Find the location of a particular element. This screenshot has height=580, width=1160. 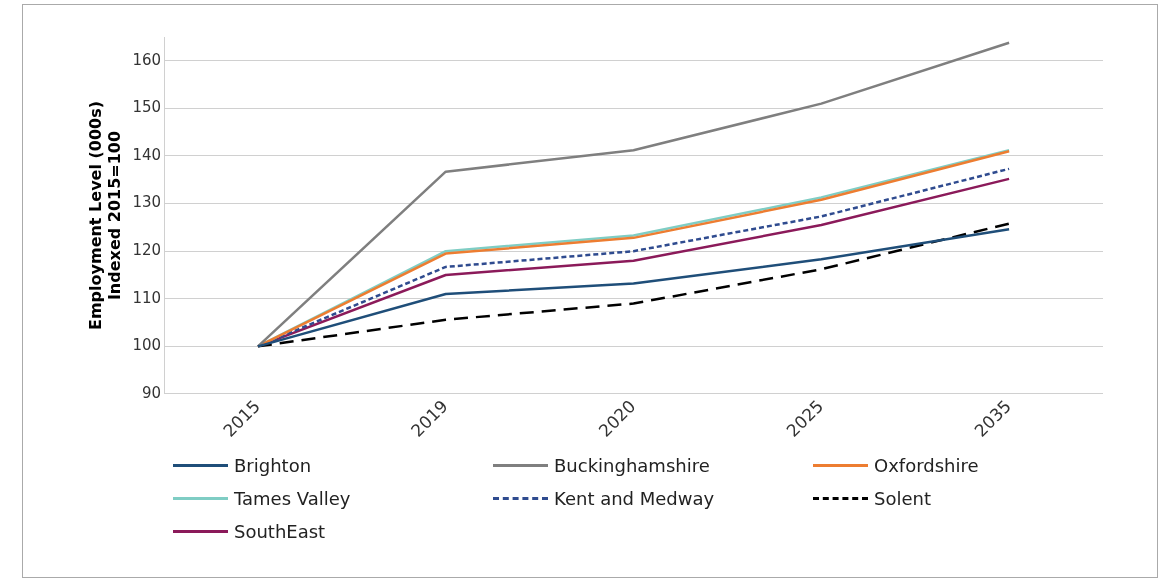

y-tick-label: 100 is located at coordinates (147, 345).